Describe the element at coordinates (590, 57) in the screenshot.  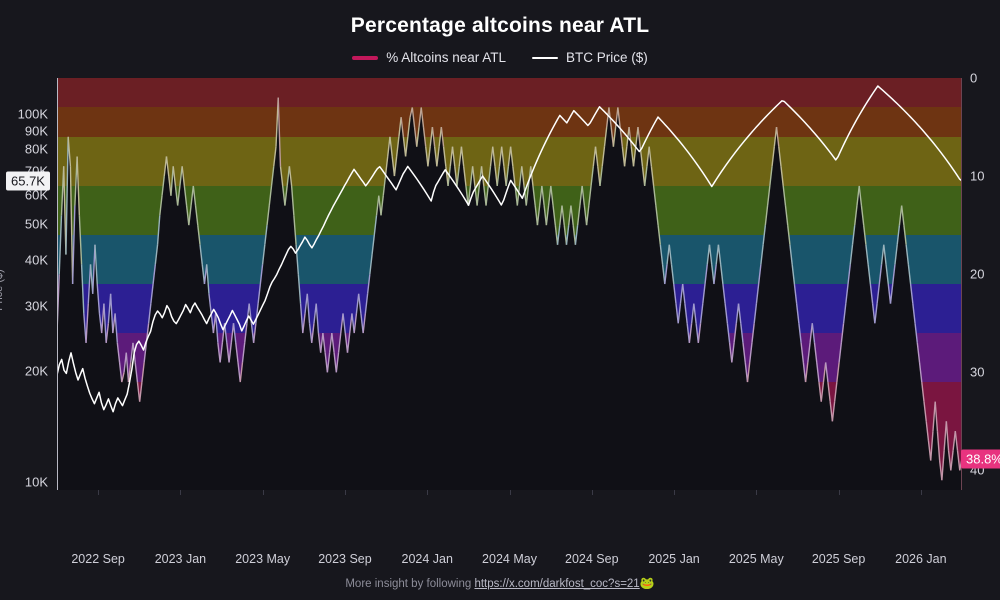
I see `legend-item-btc-price: BTC Price ($)` at that location.